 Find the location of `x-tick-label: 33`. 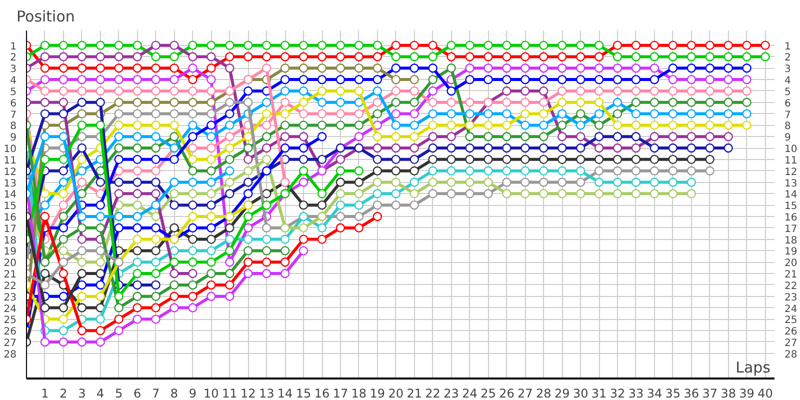

x-tick-label: 33 is located at coordinates (636, 393).